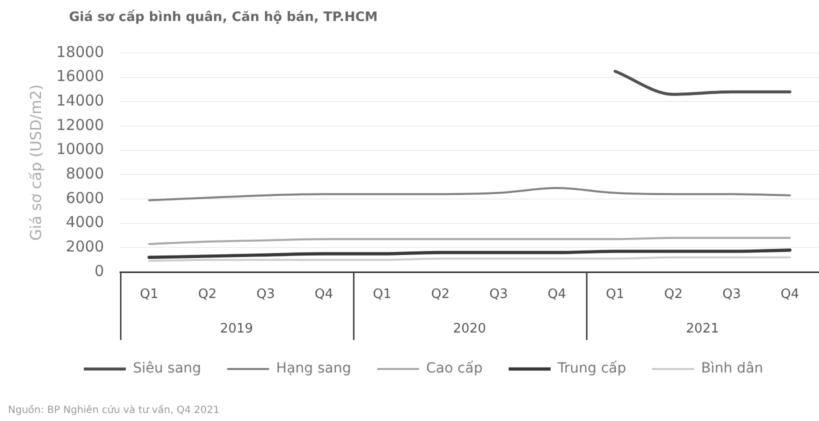  I want to click on y-tick-label: 0, so click(99, 271).